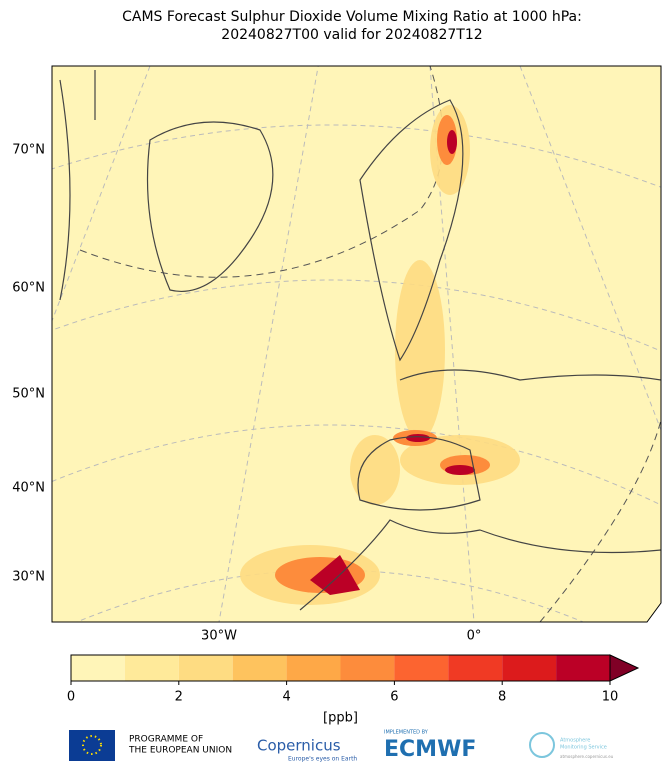 The image size is (671, 777). What do you see at coordinates (166, 740) in the screenshot?
I see `logo-text: PROGRAMME OF` at bounding box center [166, 740].